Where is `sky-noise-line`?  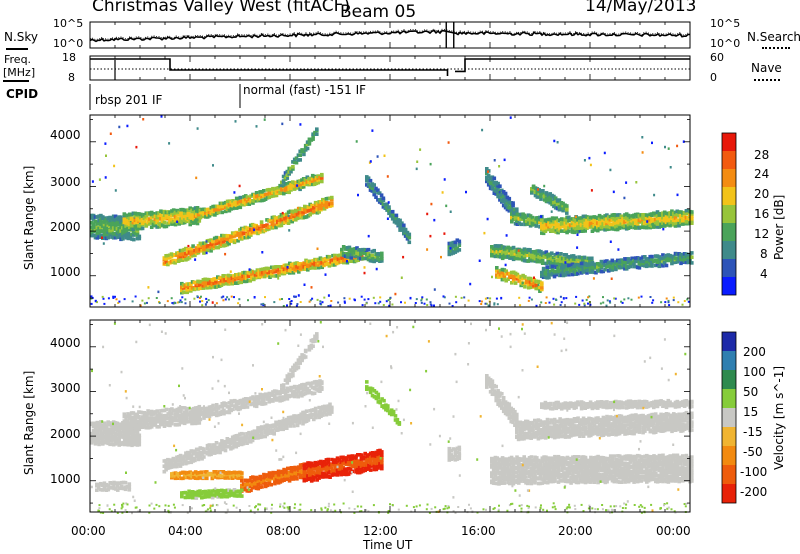 sky-noise-line is located at coordinates (390, 36).